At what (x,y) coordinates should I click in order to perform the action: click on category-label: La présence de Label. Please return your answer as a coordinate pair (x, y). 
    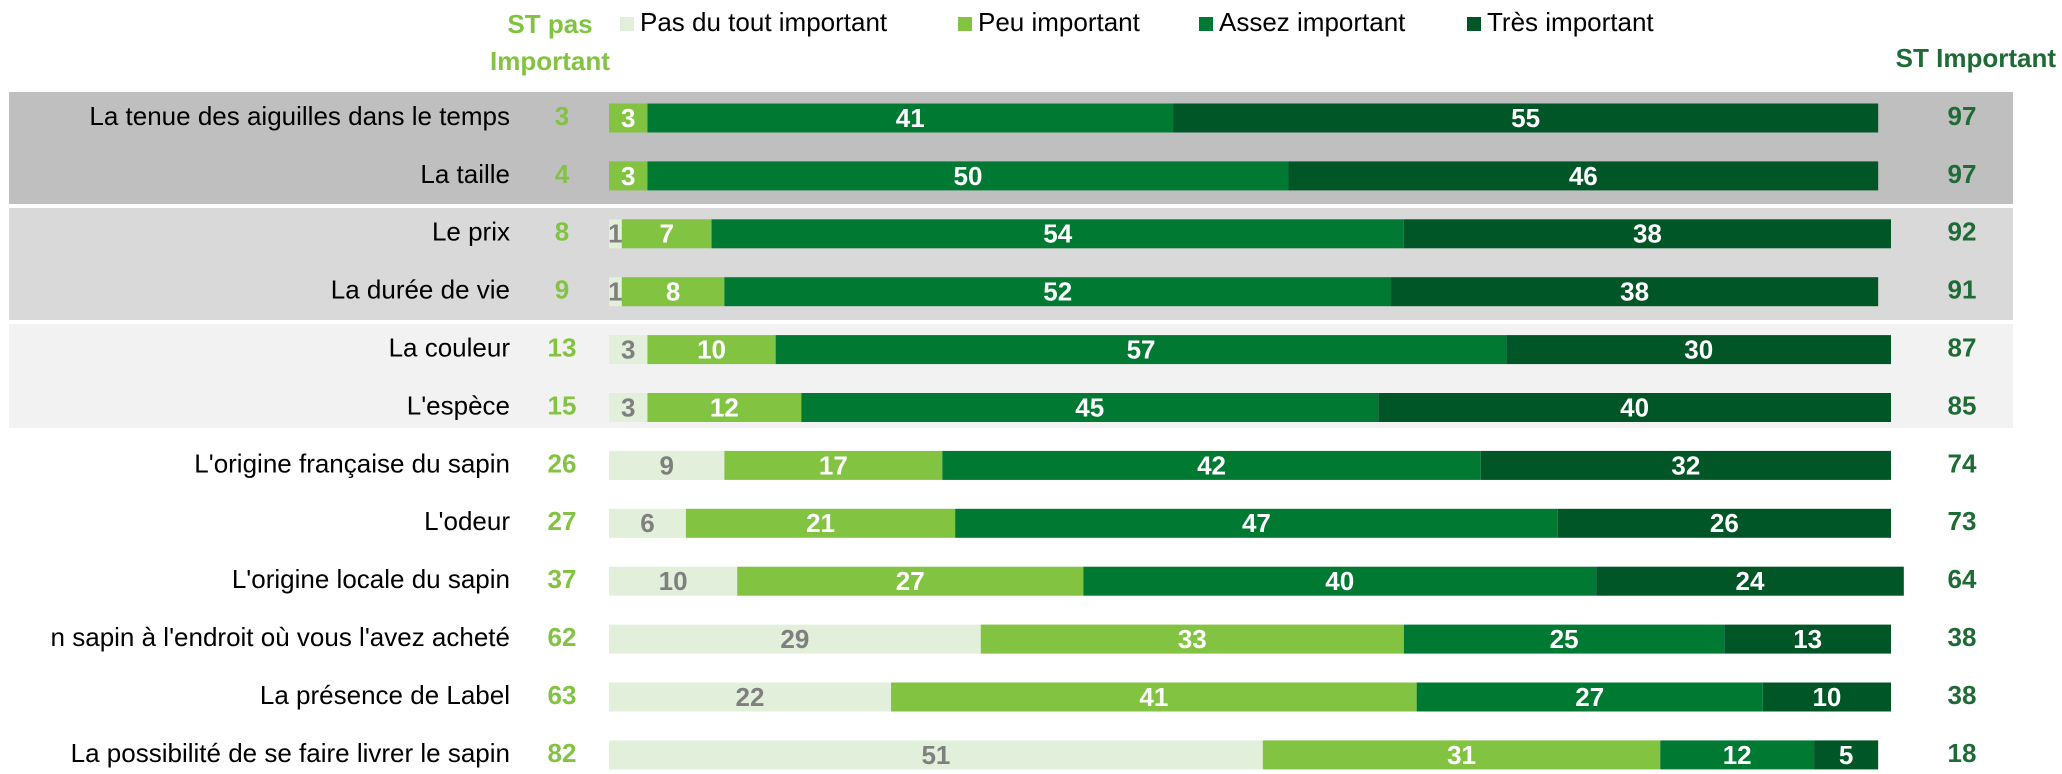
    Looking at the image, I should click on (385, 695).